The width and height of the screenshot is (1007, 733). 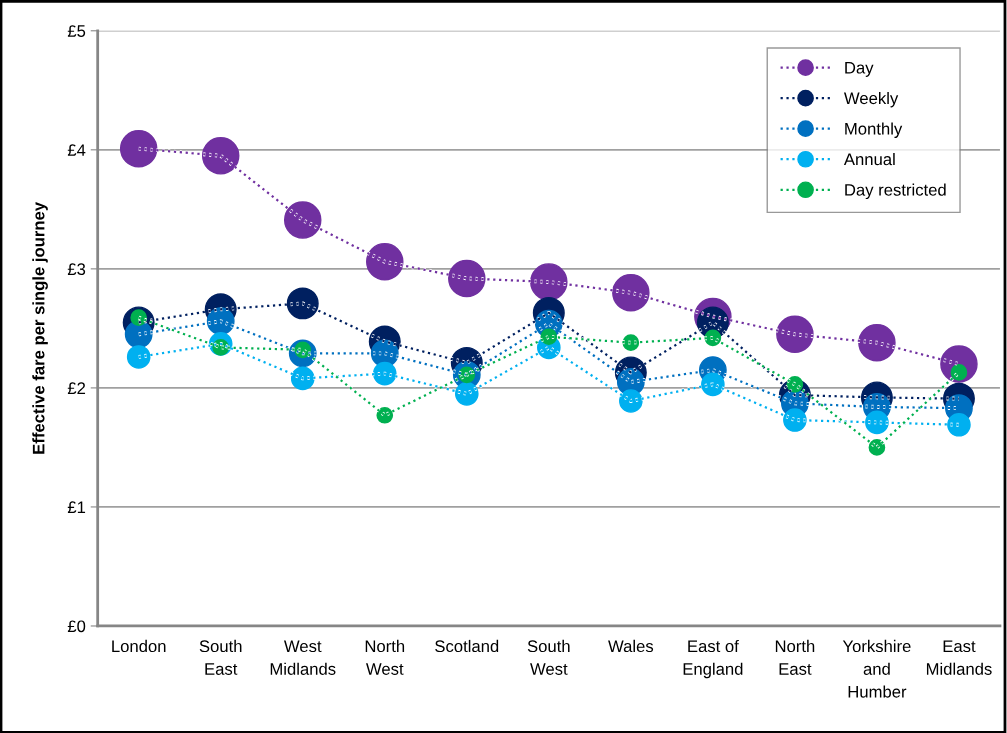 I want to click on x-tick-label: Scotland, so click(x=467, y=646).